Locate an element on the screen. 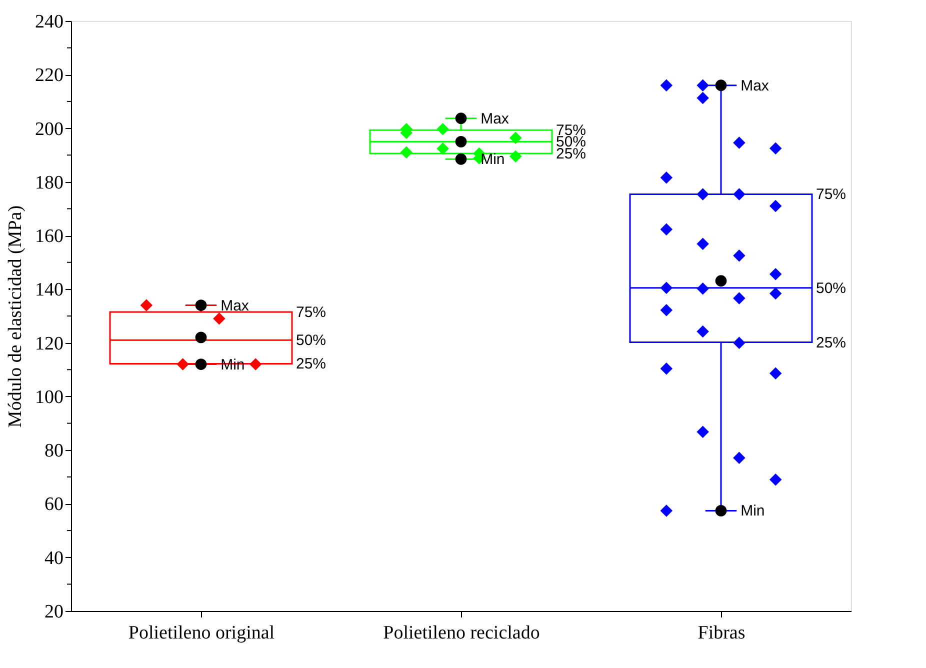 The image size is (926, 668). y-tick-label: 80 is located at coordinates (54, 451).